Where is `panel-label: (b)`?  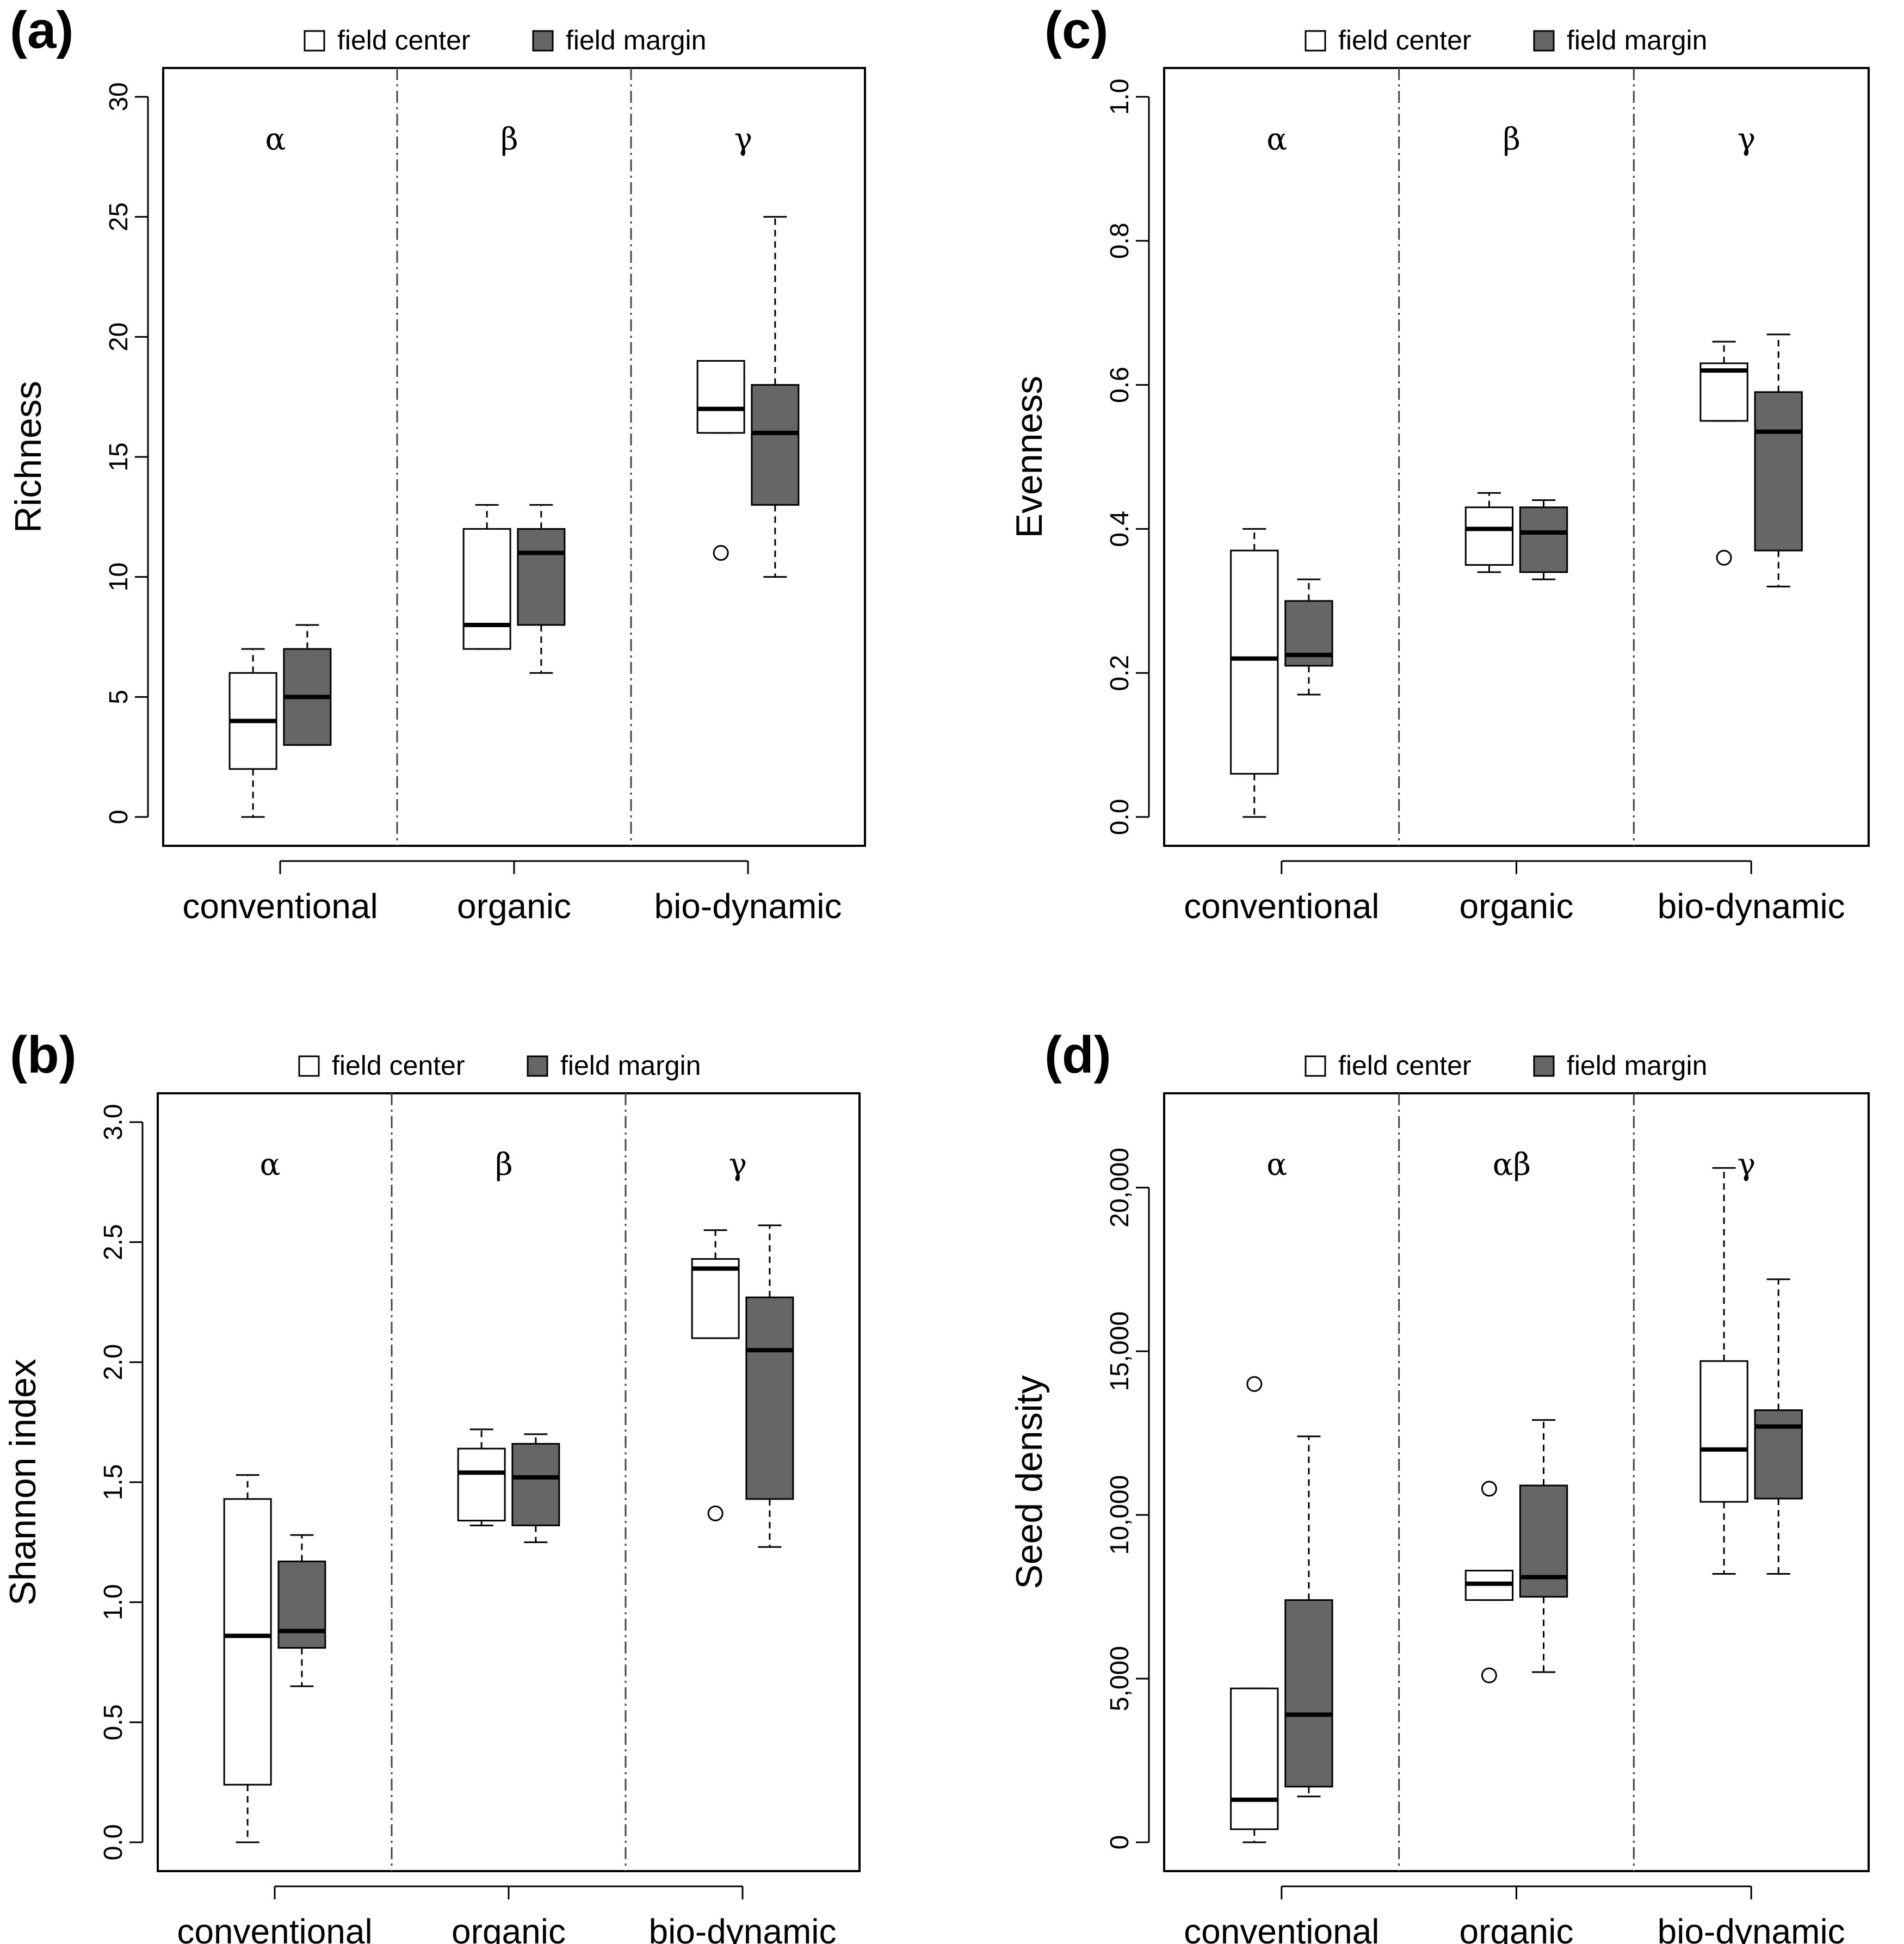
panel-label: (b) is located at coordinates (43, 1055).